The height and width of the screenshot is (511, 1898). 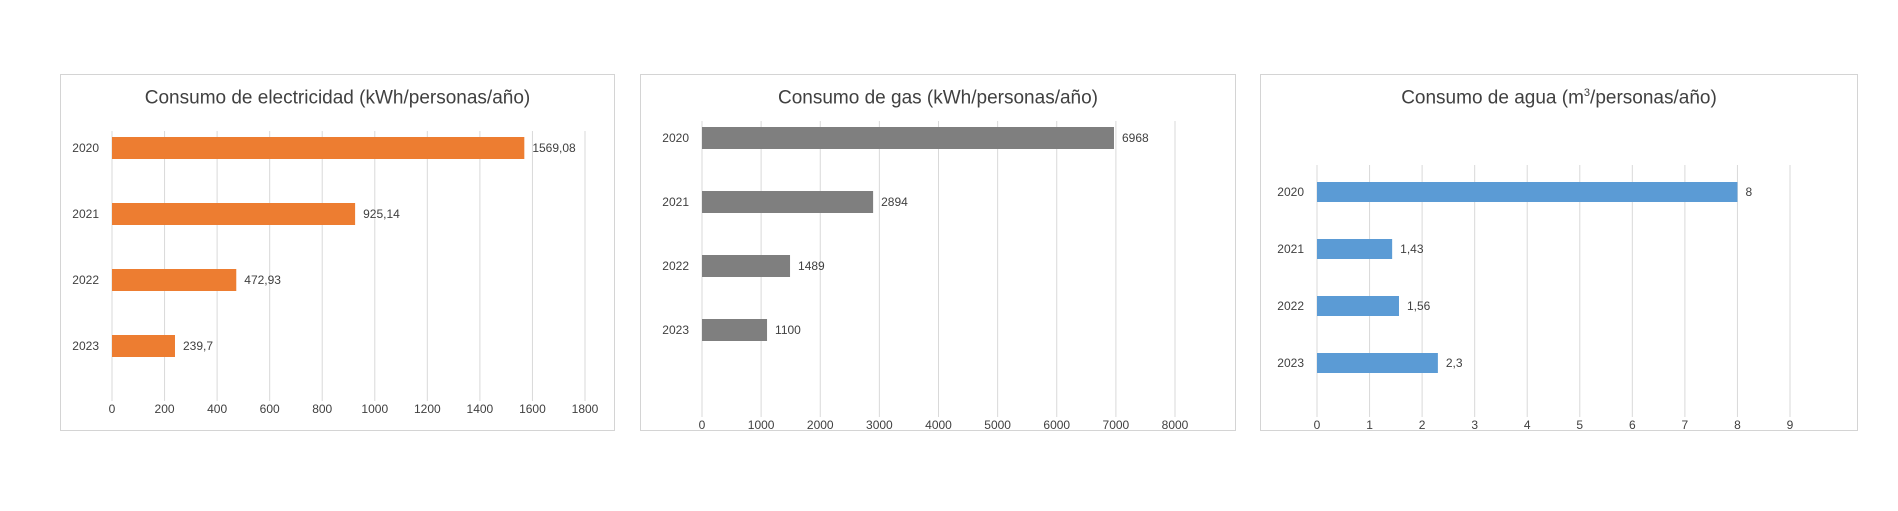 I want to click on x-tick-label: 8, so click(x=1737, y=425).